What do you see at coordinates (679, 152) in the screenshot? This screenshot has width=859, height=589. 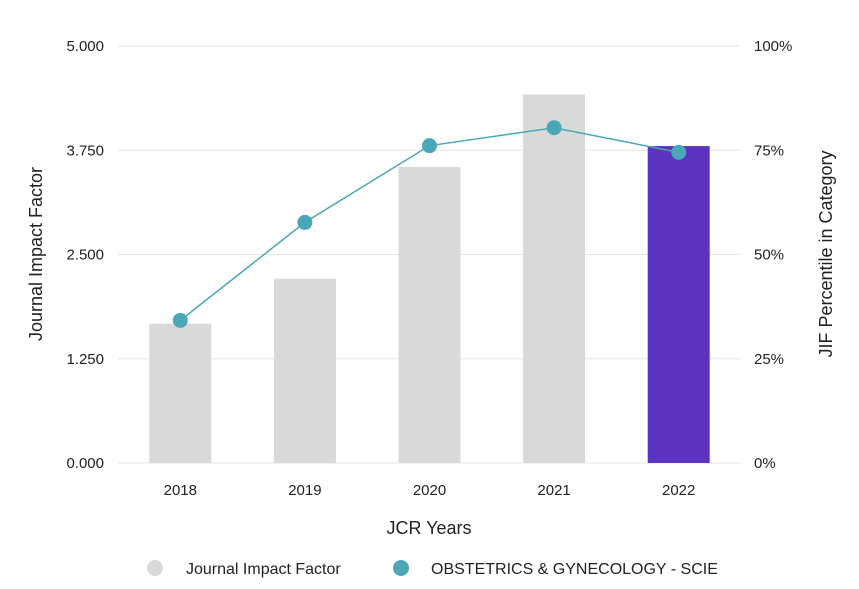 I see `percentile-point-2022` at bounding box center [679, 152].